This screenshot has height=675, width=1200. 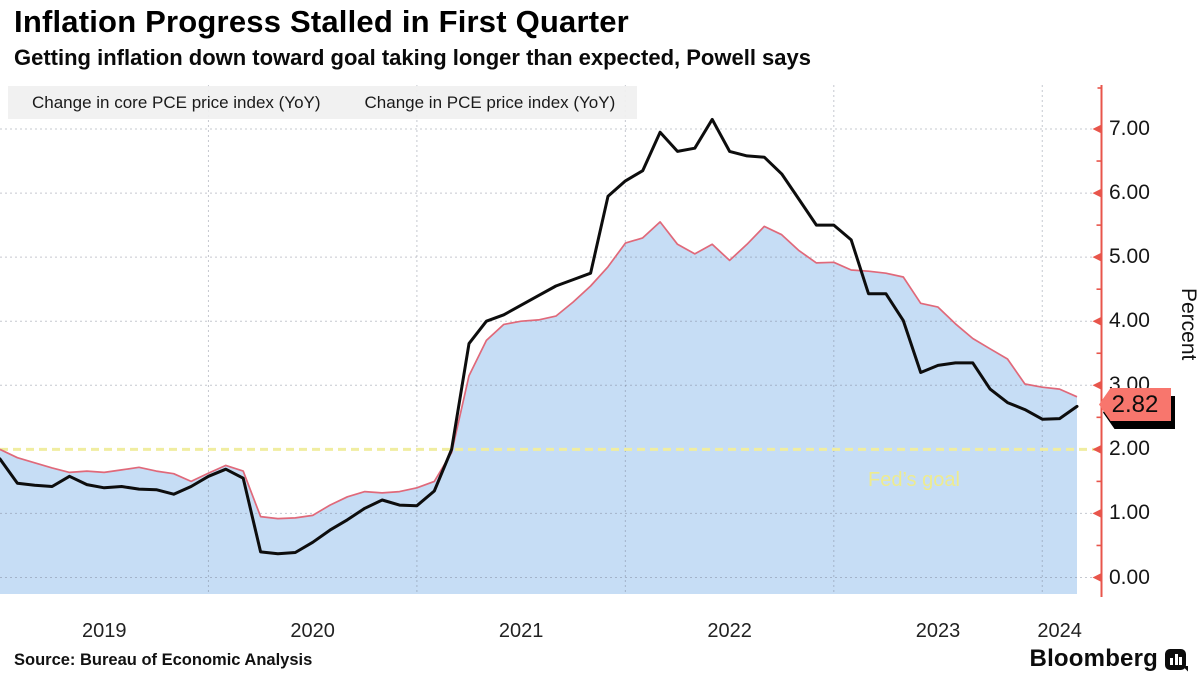 I want to click on legend-swatch-pce-icon, so click(x=353, y=102).